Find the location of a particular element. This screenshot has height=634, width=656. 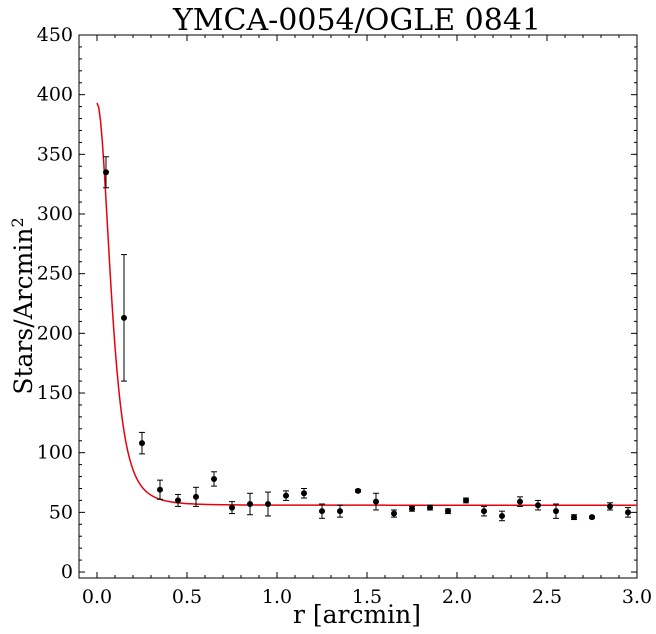

x-axis-label: r [arcmin] is located at coordinates (357, 614).